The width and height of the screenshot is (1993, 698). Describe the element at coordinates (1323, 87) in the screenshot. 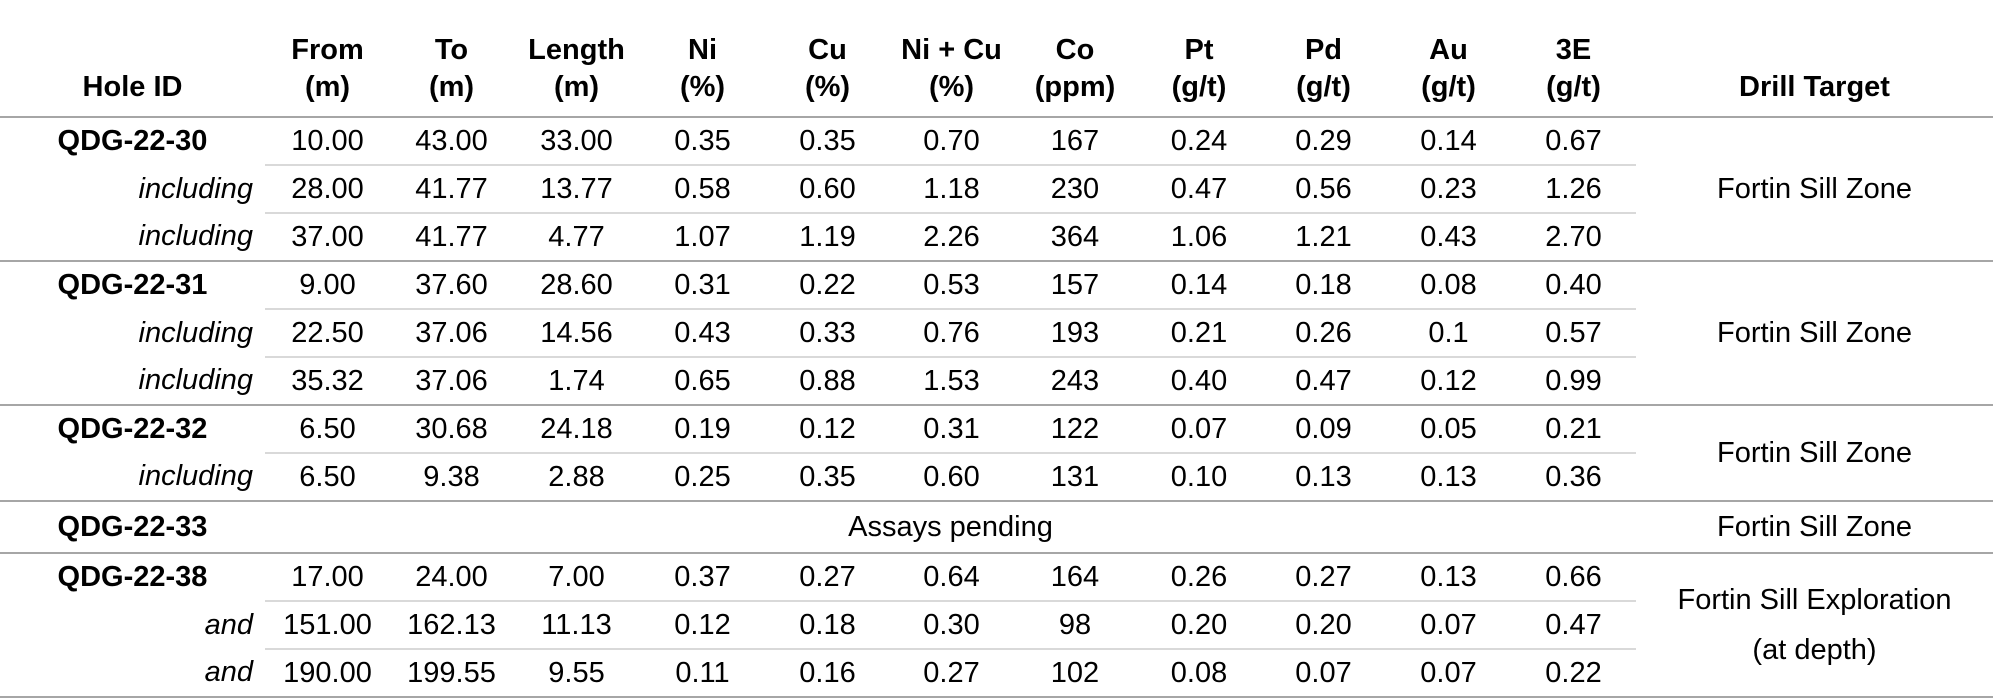

I see `column-unit: (g/t)` at that location.